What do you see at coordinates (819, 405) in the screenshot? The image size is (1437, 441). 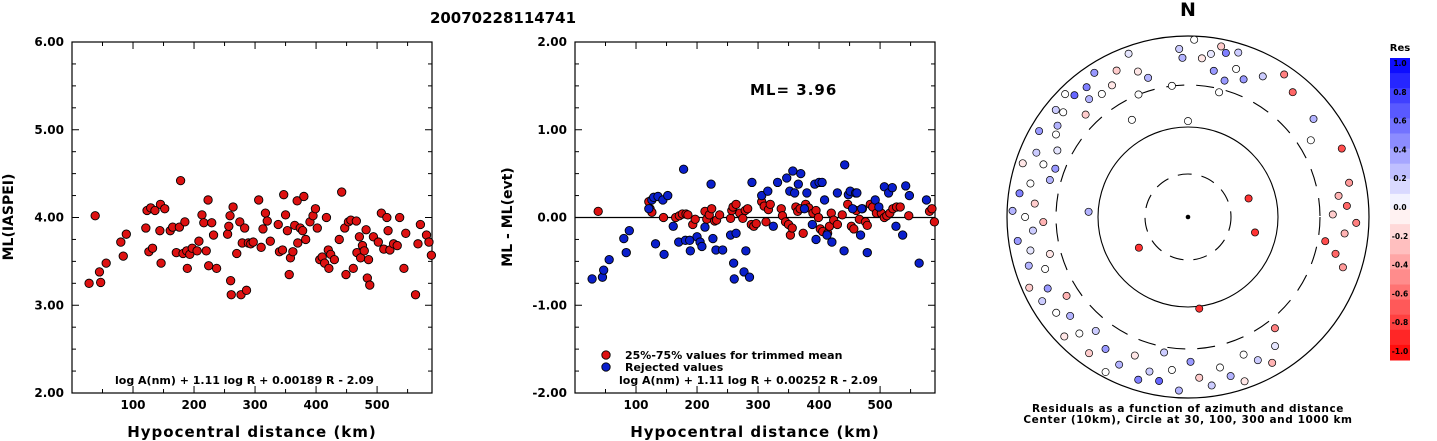 I see `x-tick-label: 400` at bounding box center [819, 405].